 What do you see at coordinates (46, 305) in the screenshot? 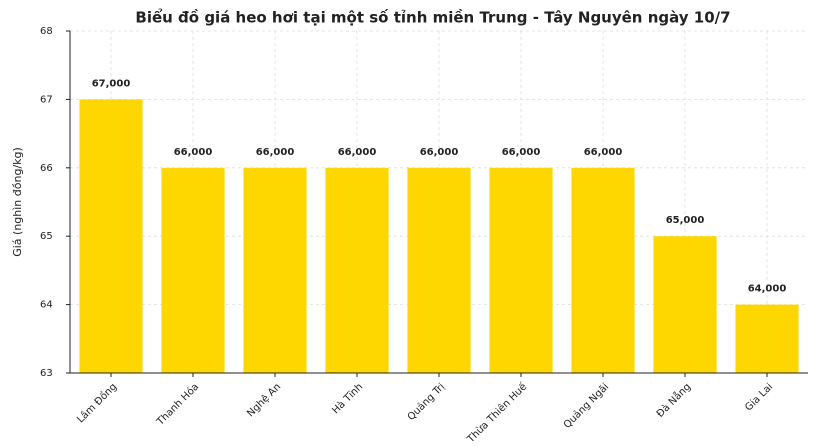
I see `y-tick-label: 64` at bounding box center [46, 305].